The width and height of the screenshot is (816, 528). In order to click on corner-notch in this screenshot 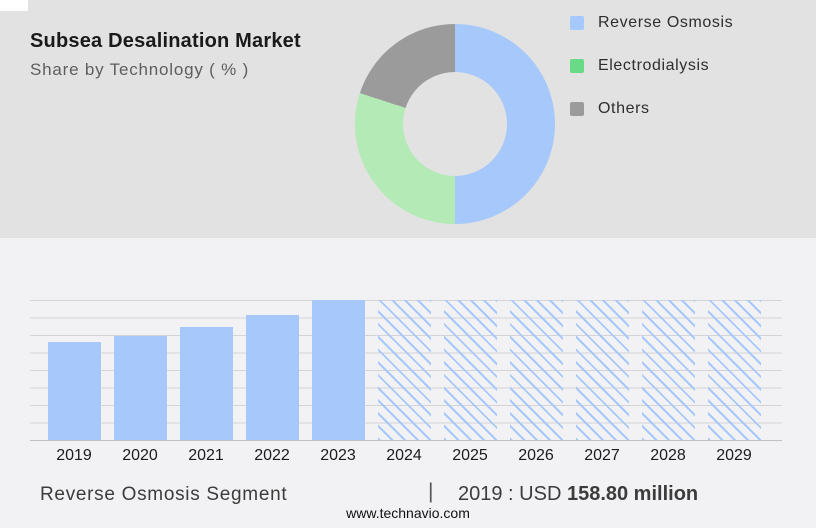, I will do `click(14, 5)`.